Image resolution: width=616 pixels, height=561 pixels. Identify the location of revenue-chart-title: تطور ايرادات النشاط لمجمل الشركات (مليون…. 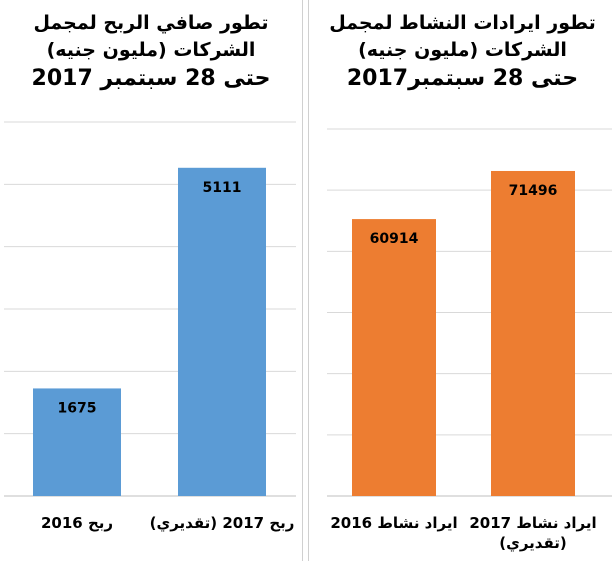
(462, 52).